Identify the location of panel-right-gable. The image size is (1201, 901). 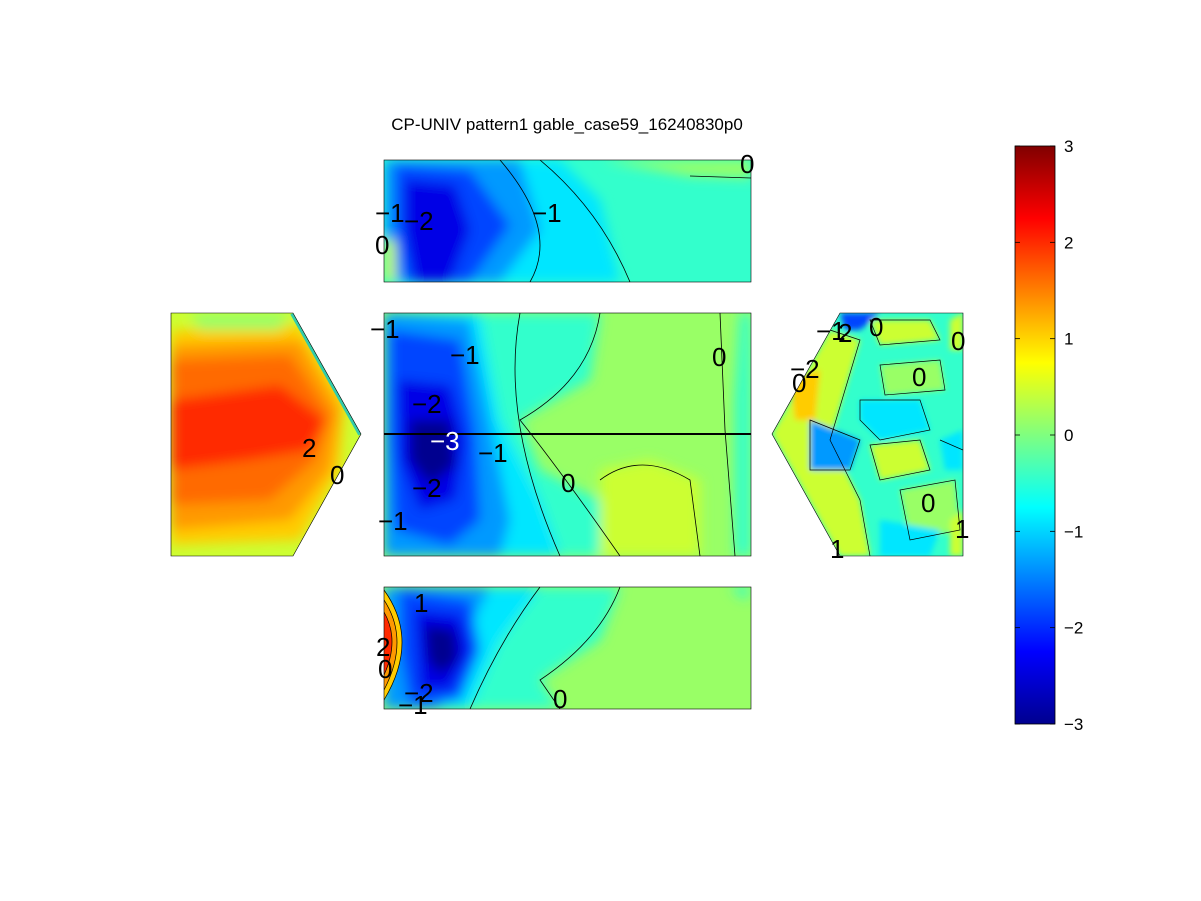
(867, 434).